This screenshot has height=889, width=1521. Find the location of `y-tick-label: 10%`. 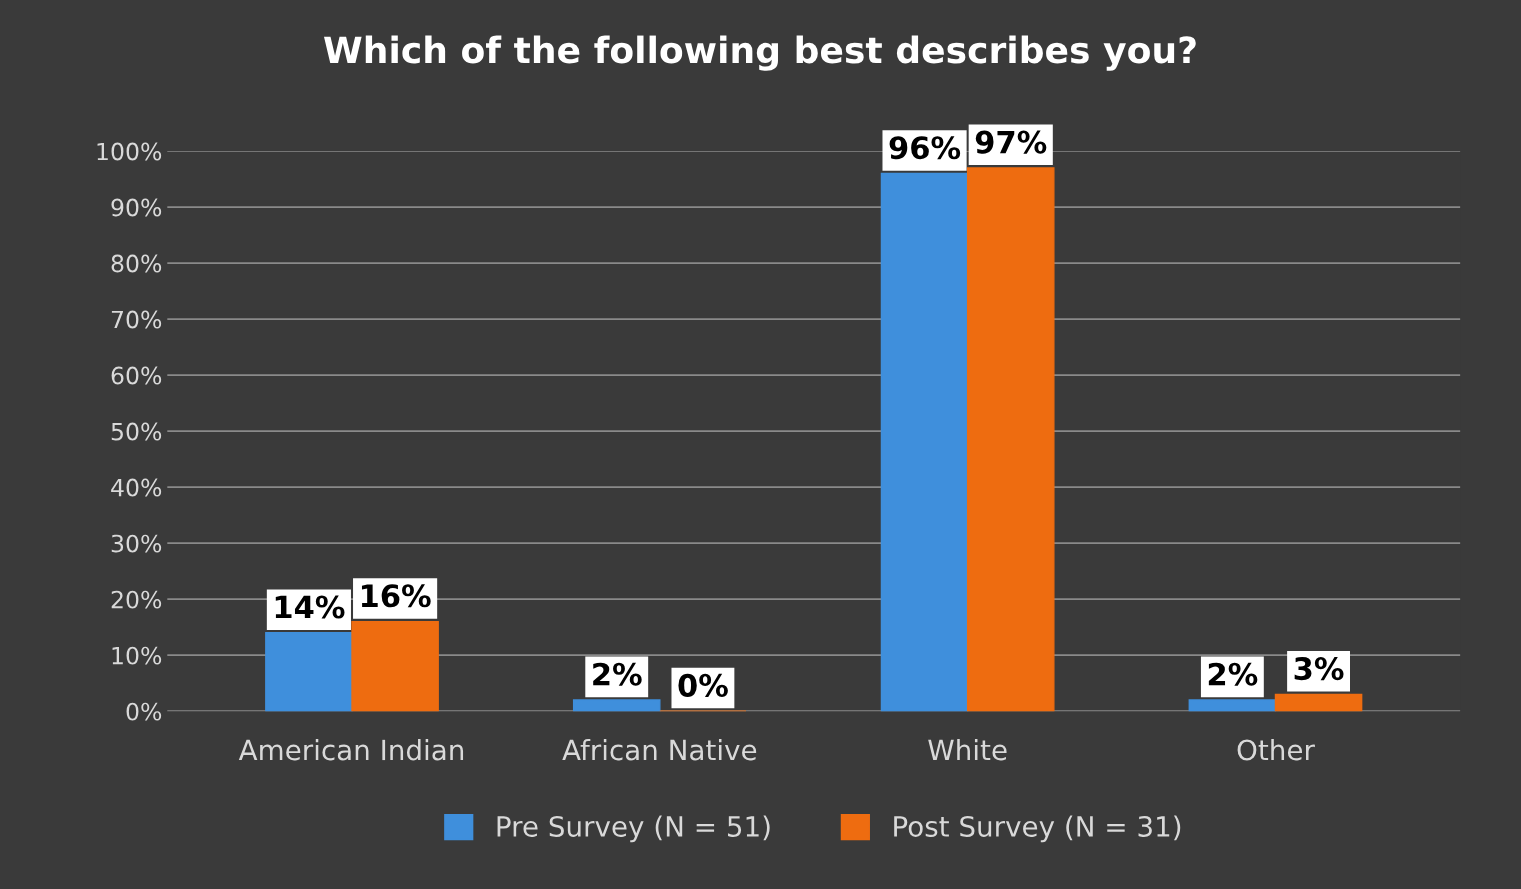

y-tick-label: 10% is located at coordinates (137, 655).